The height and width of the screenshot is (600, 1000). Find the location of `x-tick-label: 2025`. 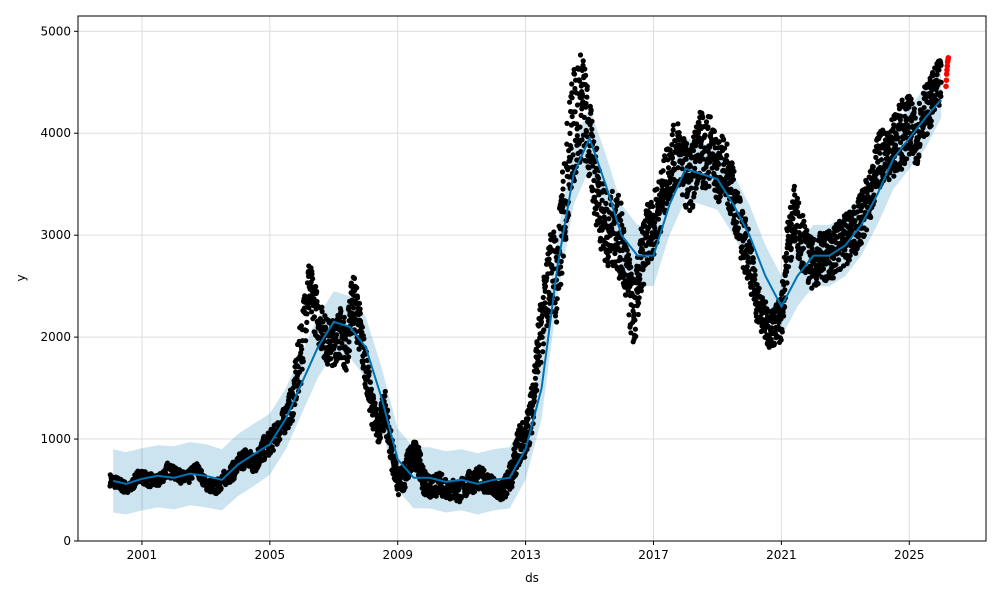

x-tick-label: 2025 is located at coordinates (909, 555).